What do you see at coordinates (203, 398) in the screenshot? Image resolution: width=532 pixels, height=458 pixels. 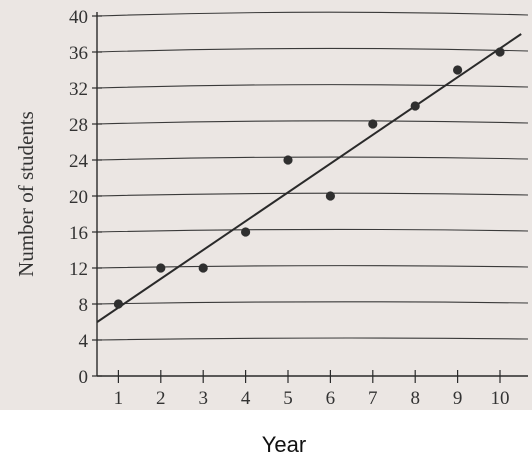 I see `x-tick-label: 3` at bounding box center [203, 398].